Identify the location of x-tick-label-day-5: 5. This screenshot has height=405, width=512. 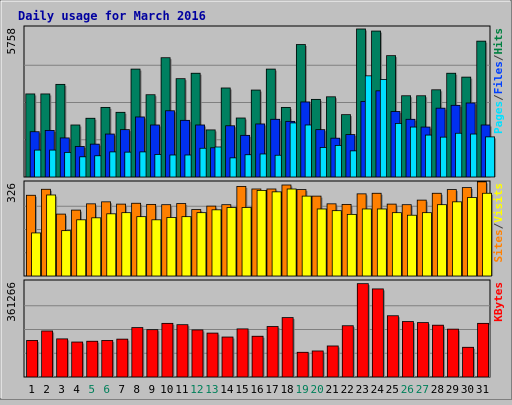
(91, 389).